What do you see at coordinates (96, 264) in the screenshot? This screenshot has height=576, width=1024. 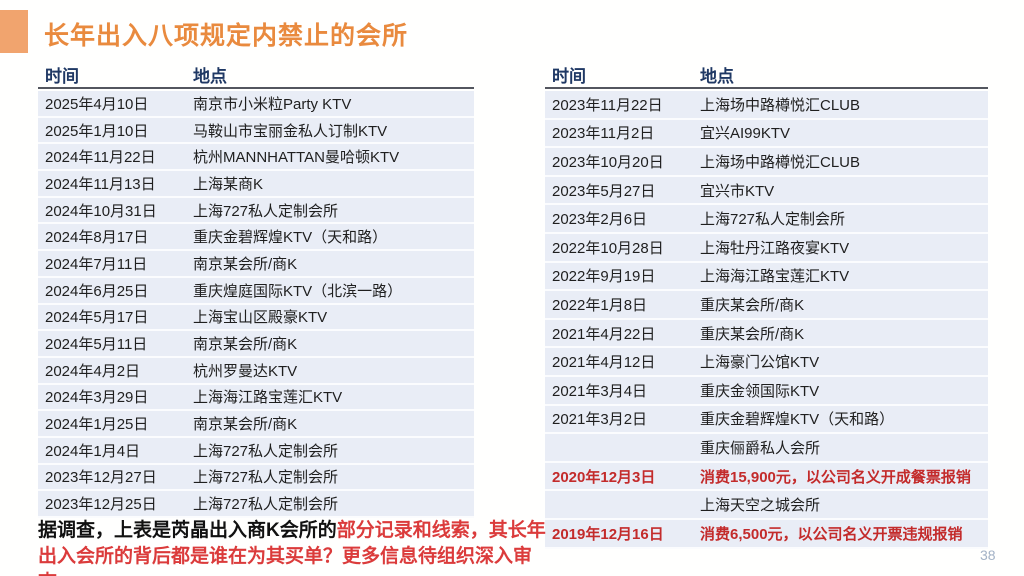 I see `cell-time: 2024年7月11日` at bounding box center [96, 264].